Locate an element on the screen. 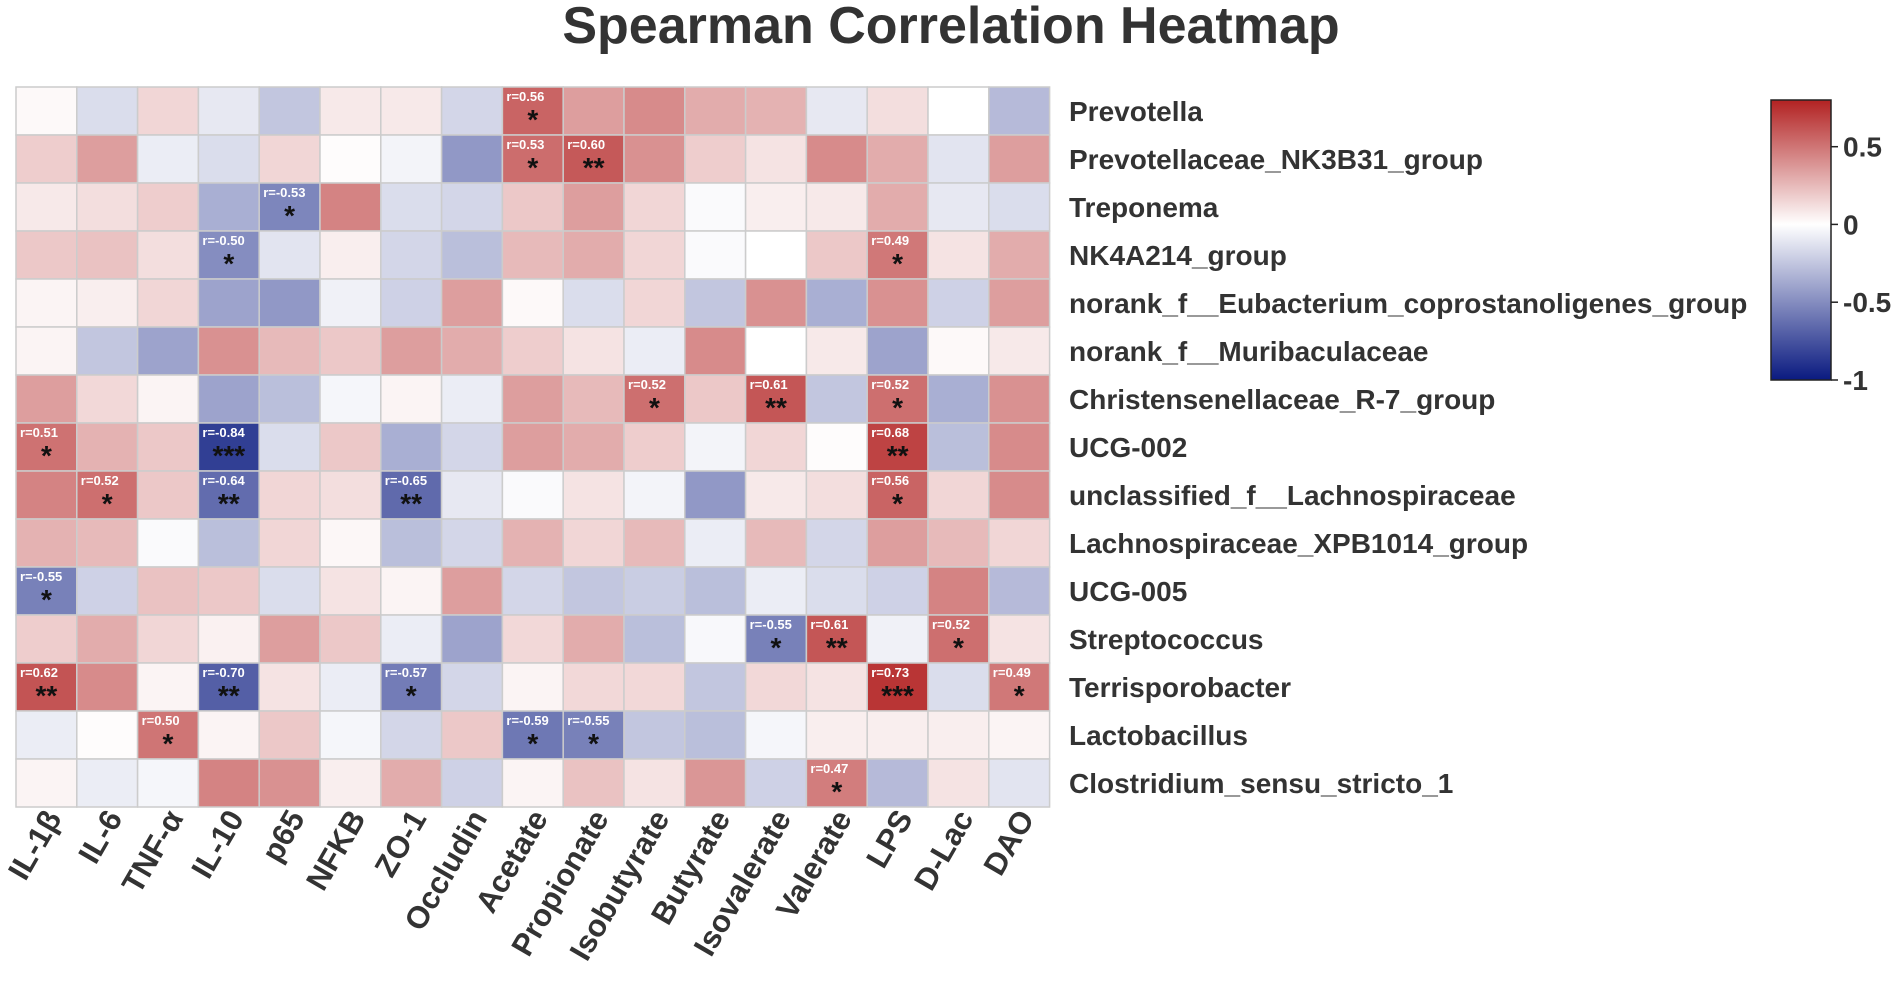 The width and height of the screenshot is (1902, 981). column-label: DAO is located at coordinates (1009, 842).